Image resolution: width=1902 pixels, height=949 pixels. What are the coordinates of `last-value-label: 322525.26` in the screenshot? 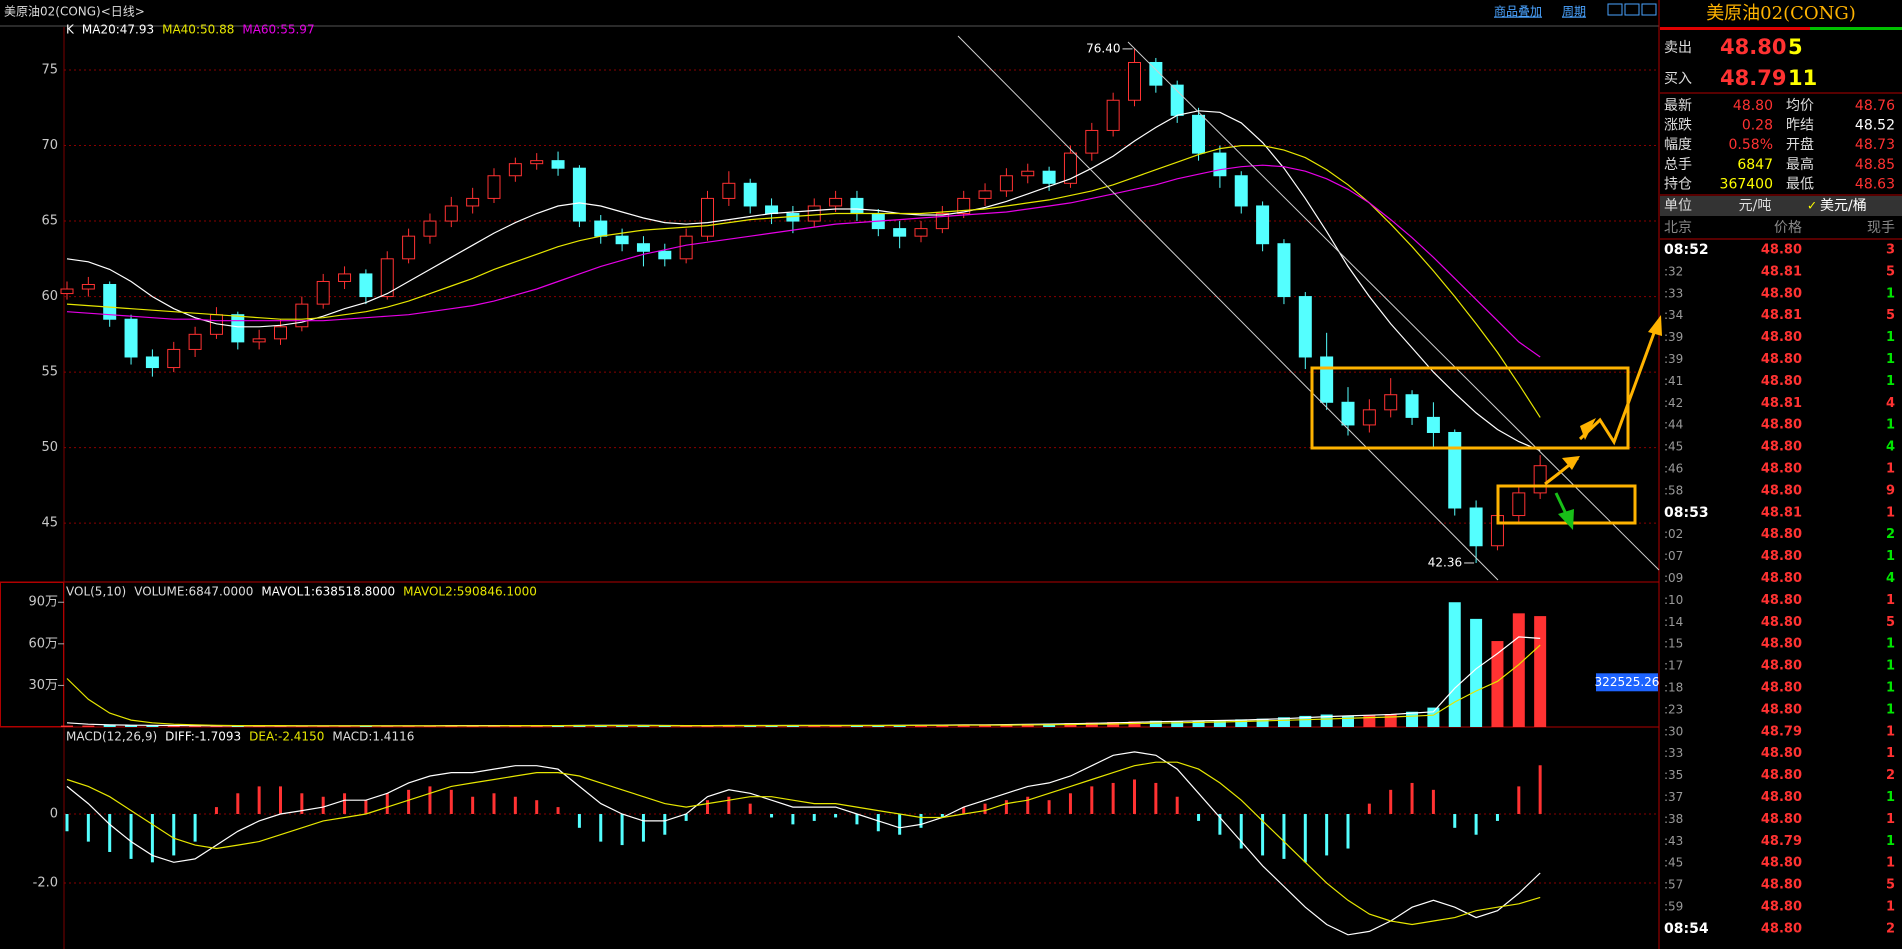 It's located at (1627, 682).